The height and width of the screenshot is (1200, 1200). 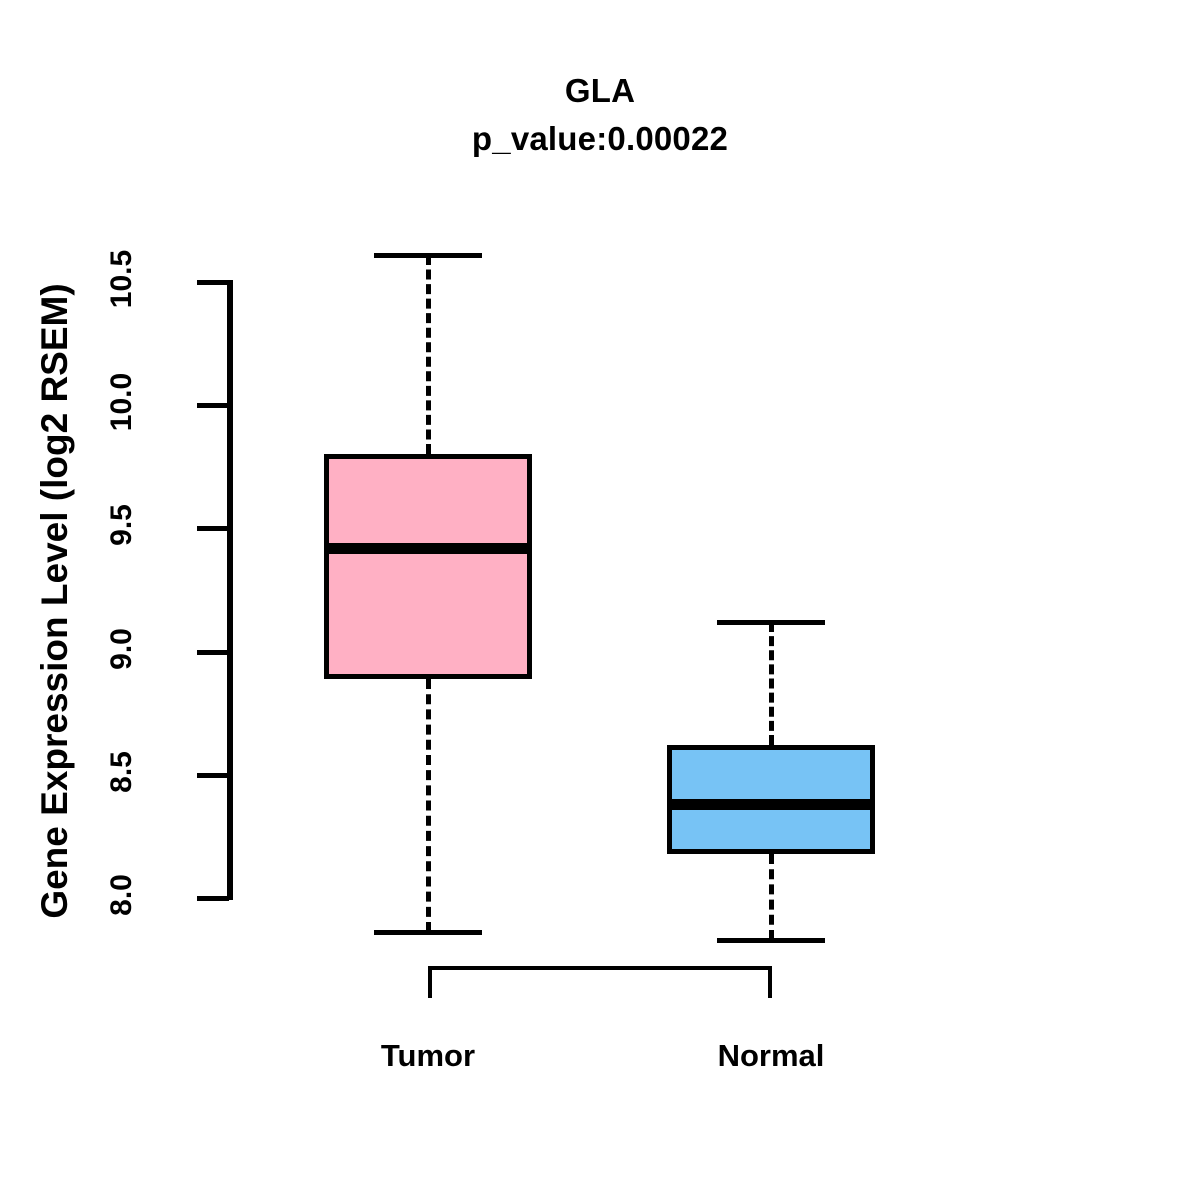 I want to click on bracket-top-line, so click(x=600, y=968).